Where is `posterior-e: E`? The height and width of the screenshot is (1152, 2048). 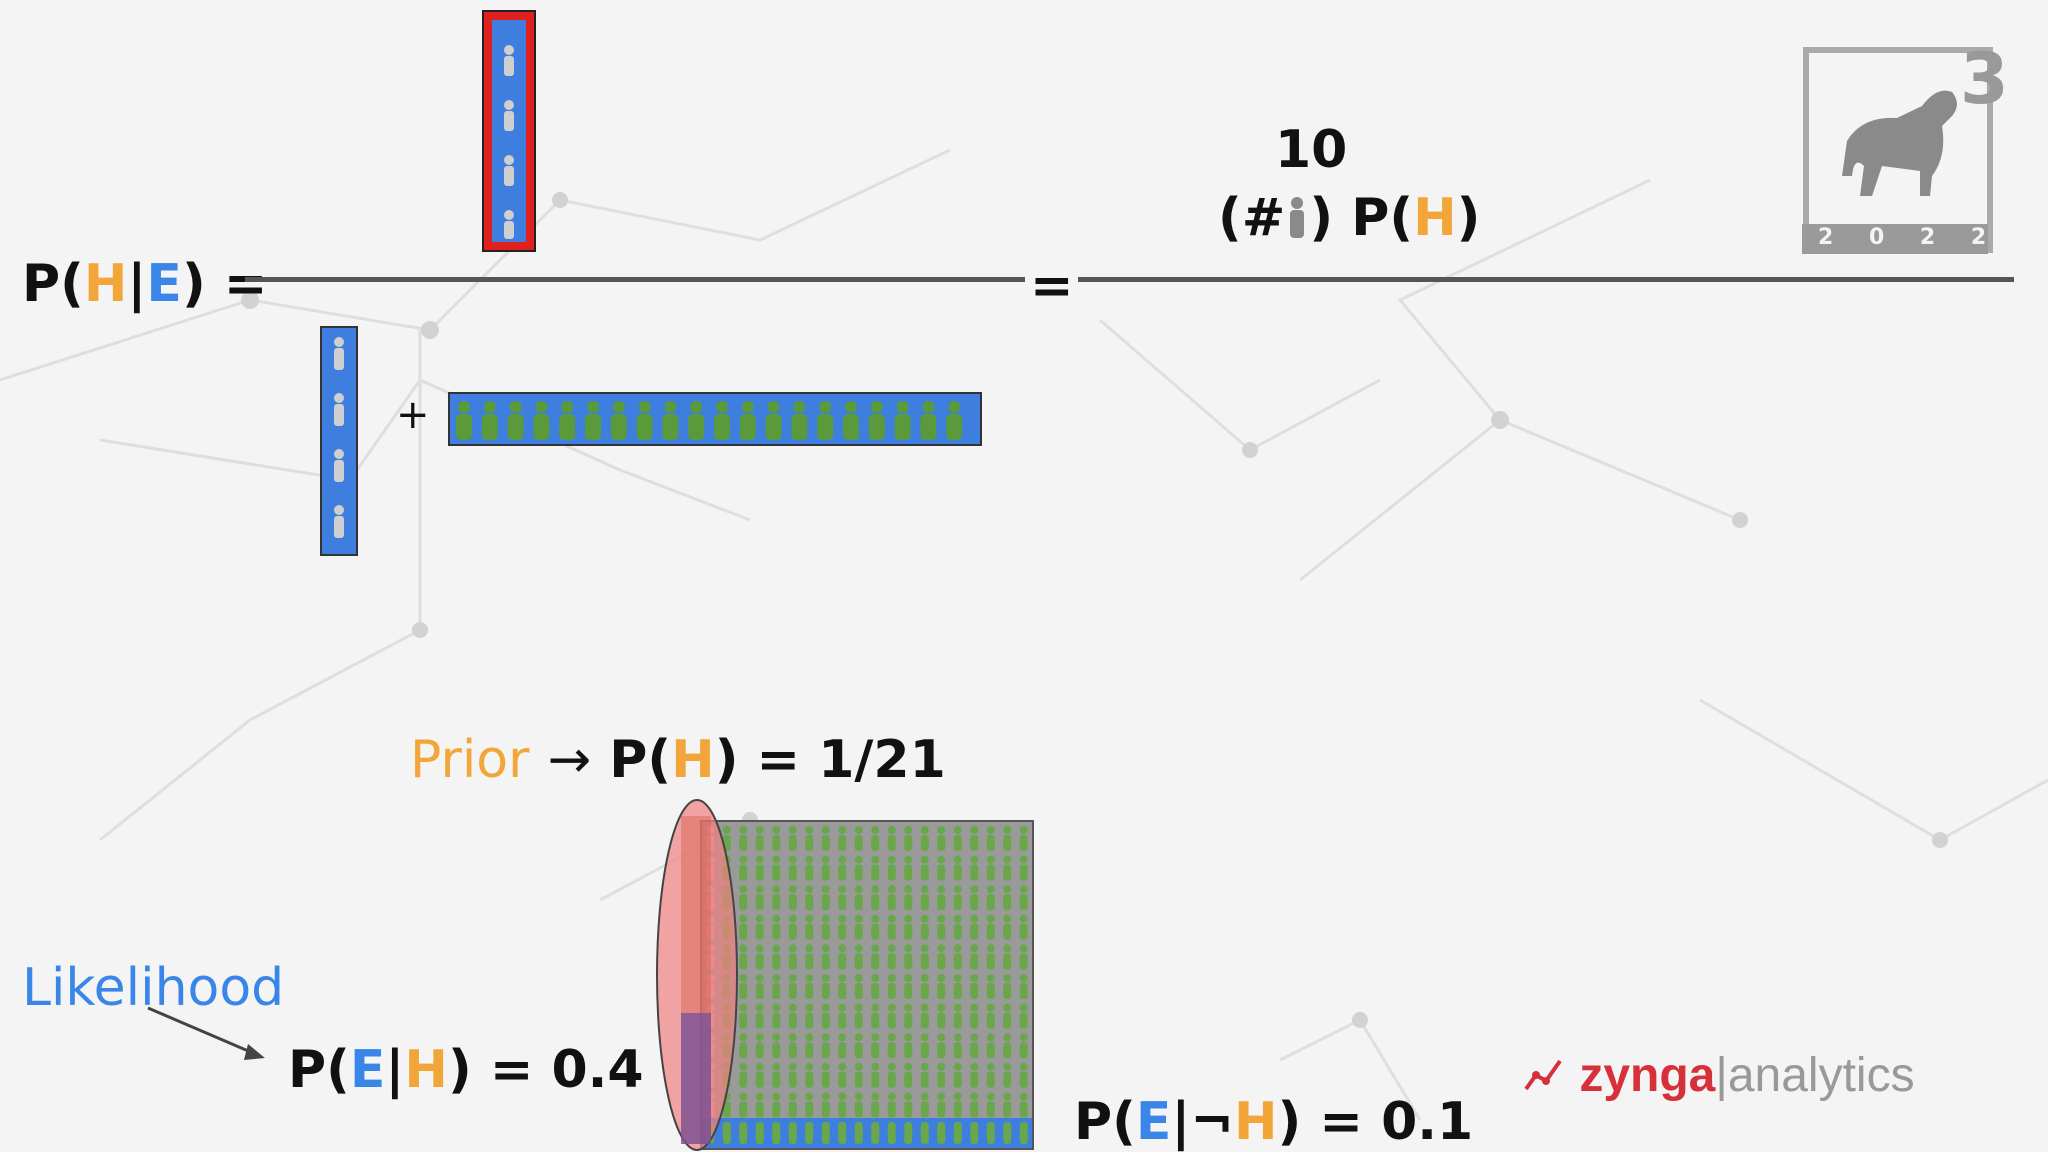
posterior-e: E is located at coordinates (164, 284).